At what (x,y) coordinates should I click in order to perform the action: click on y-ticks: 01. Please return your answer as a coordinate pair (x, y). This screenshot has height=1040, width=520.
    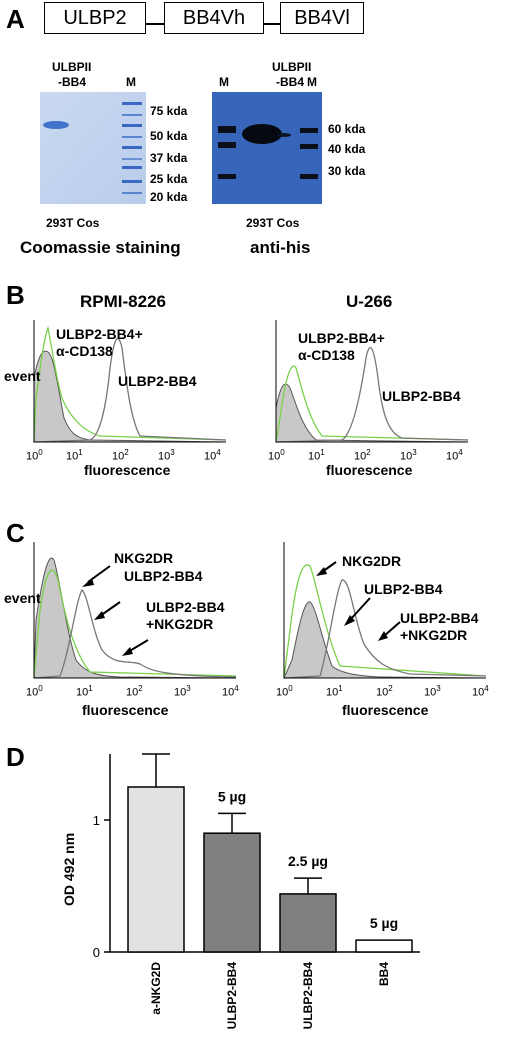
    Looking at the image, I should click on (101, 886).